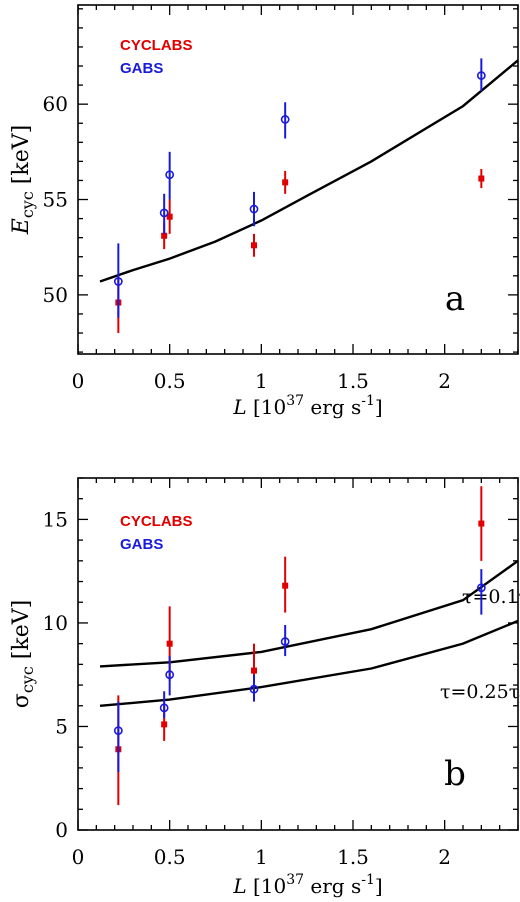 This screenshot has height=902, width=520. What do you see at coordinates (61, 726) in the screenshot?
I see `y-tick-label: 5` at bounding box center [61, 726].